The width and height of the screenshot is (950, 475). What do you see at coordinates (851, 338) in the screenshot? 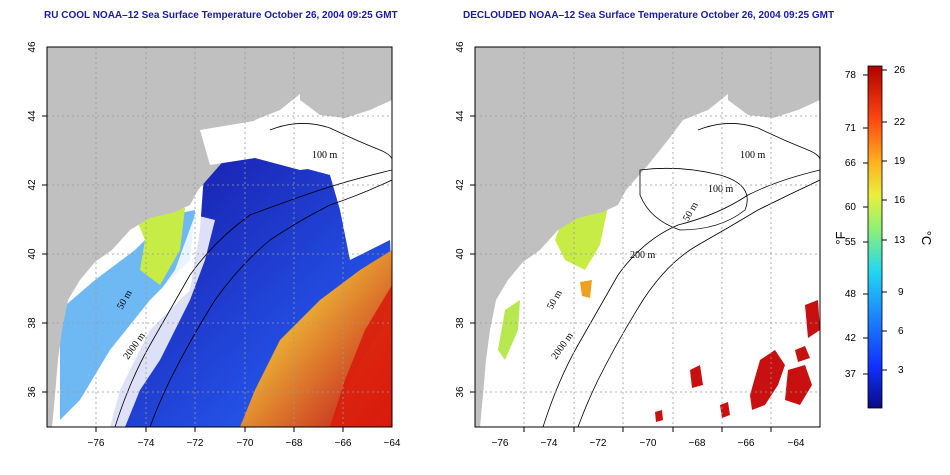
I see `colorbar-f-tick: 42` at bounding box center [851, 338].